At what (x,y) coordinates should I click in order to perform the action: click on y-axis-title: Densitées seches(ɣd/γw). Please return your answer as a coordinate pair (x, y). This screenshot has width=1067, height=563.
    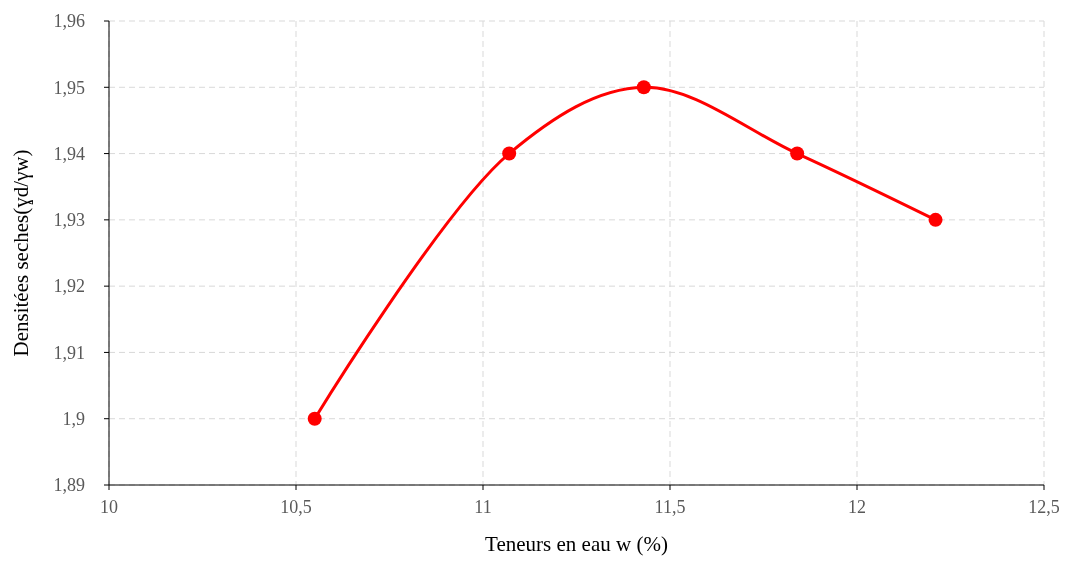
    Looking at the image, I should click on (21, 253).